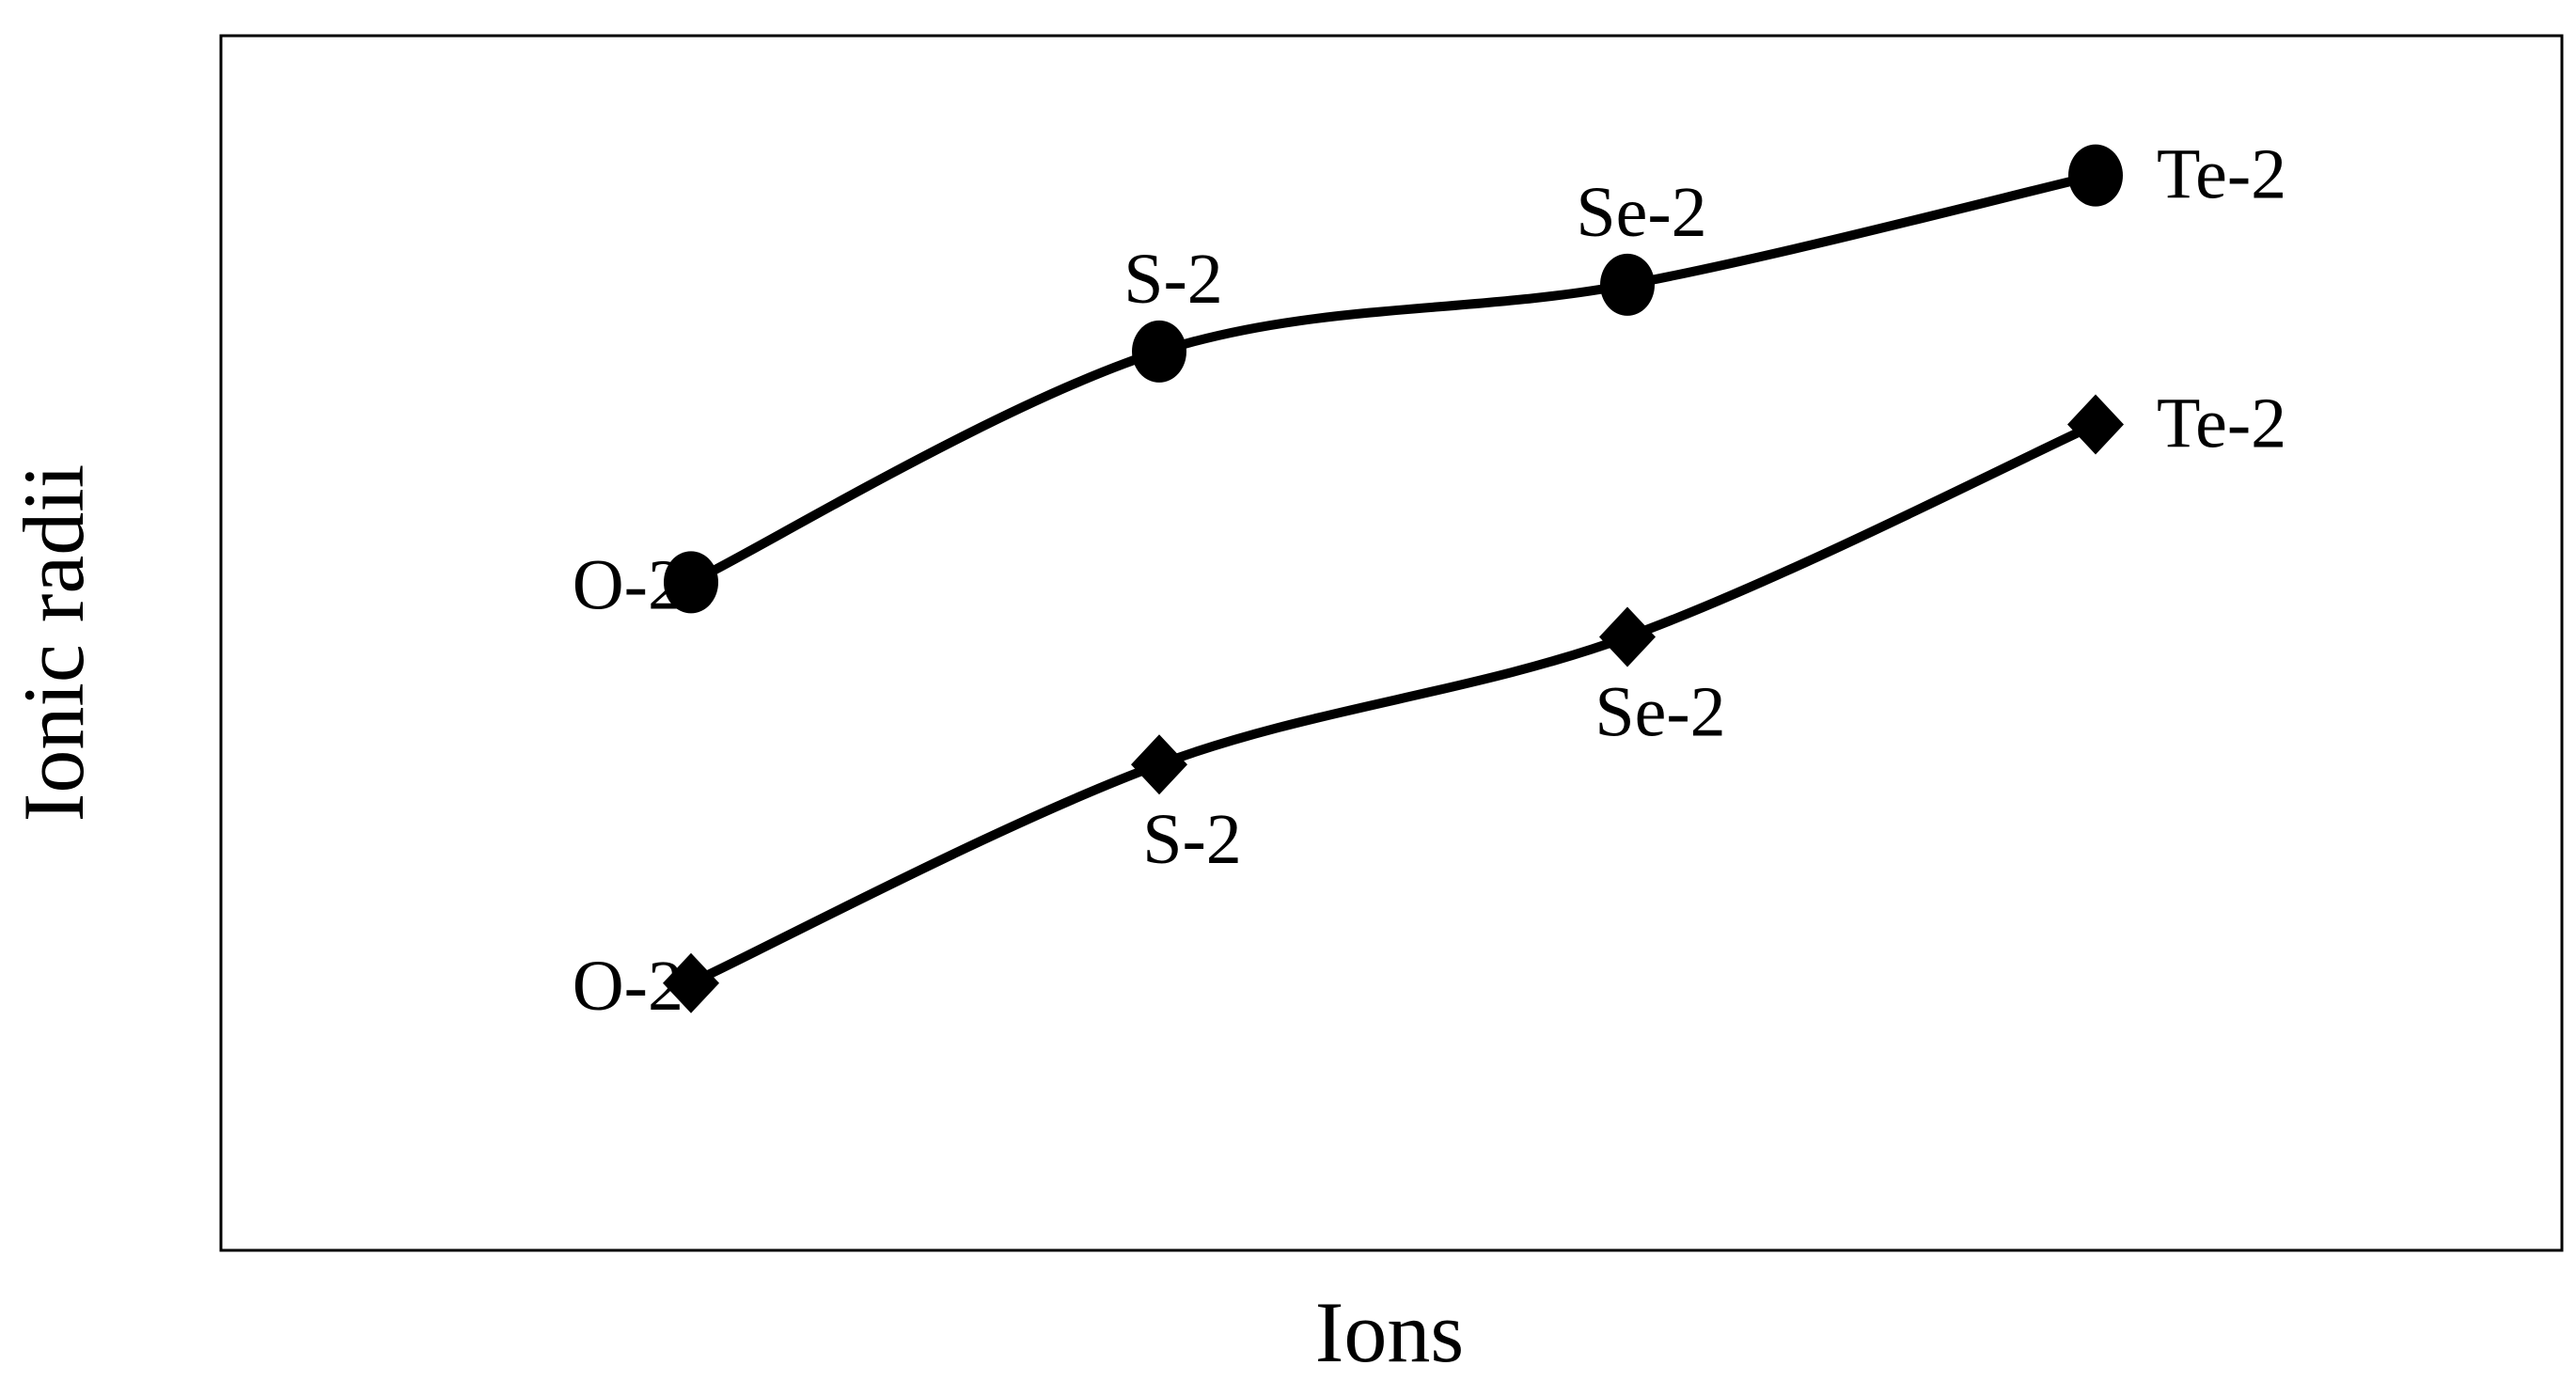 Image resolution: width=2576 pixels, height=1381 pixels. Describe the element at coordinates (1390, 1332) in the screenshot. I see `x-axis-title: Ions` at that location.